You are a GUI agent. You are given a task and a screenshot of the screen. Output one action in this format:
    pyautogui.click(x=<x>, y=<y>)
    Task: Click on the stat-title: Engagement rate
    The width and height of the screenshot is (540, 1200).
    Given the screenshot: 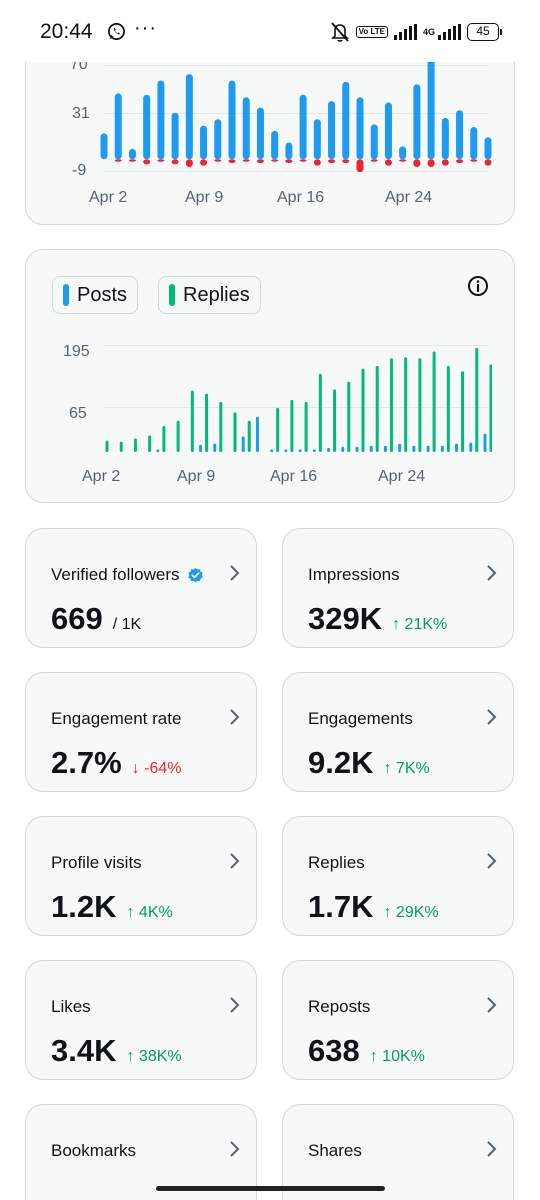 What is the action you would take?
    pyautogui.click(x=116, y=719)
    